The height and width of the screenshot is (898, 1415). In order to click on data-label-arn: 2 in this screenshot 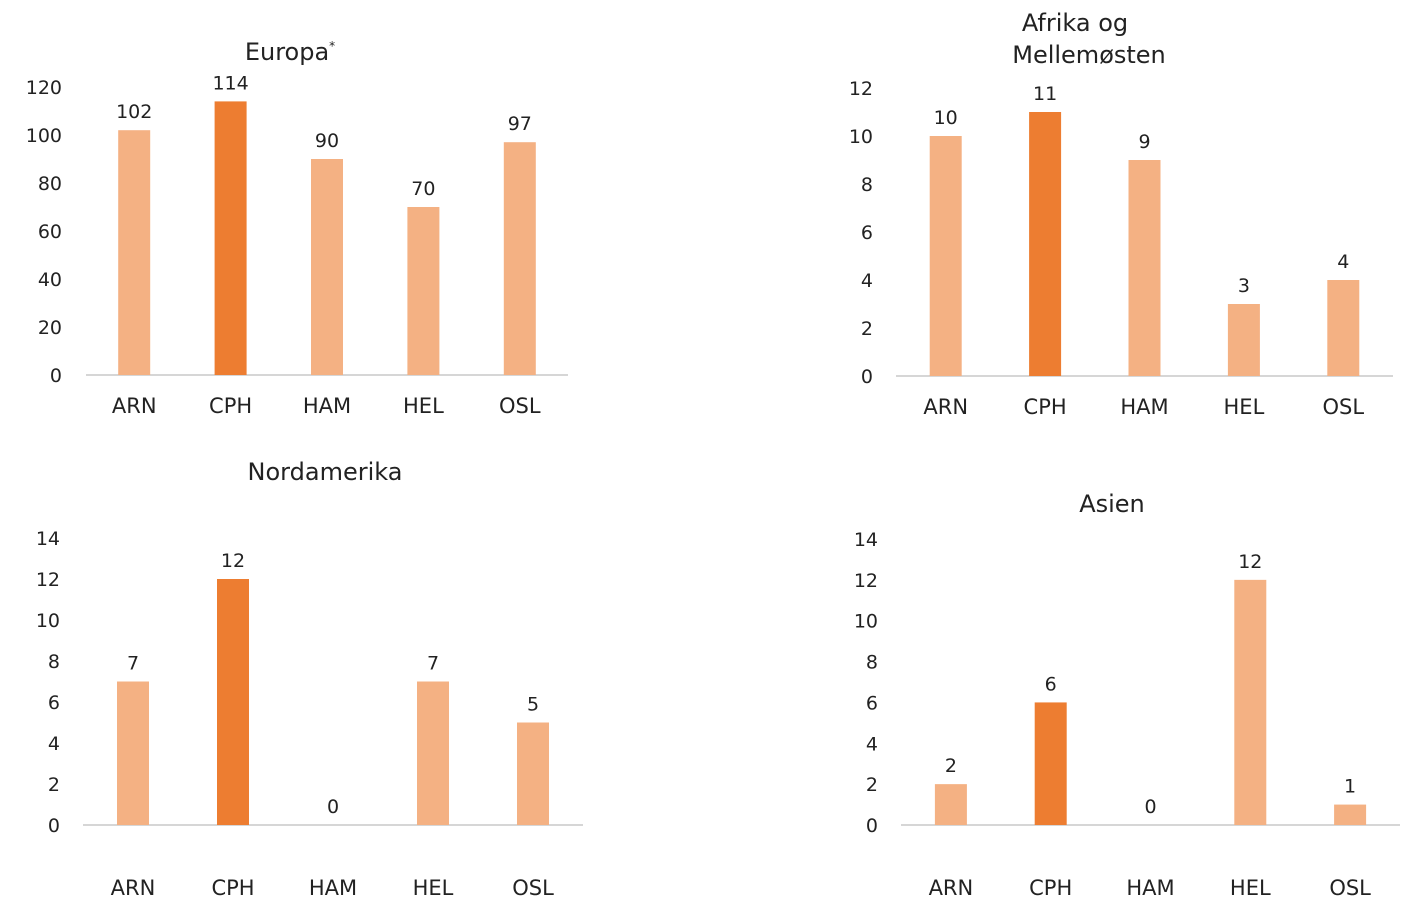, I will do `click(951, 766)`.